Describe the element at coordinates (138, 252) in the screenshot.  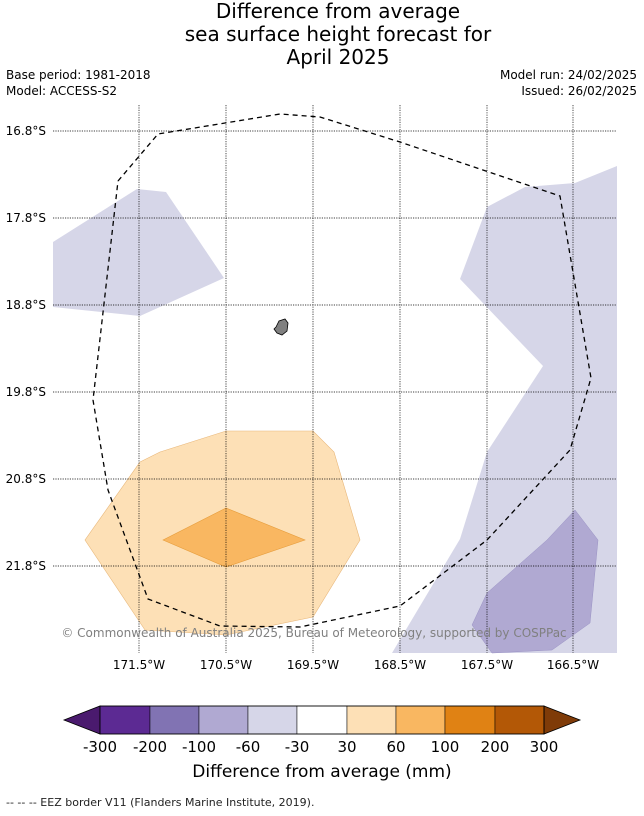
I see `anomaly-region-light-purple-west` at that location.